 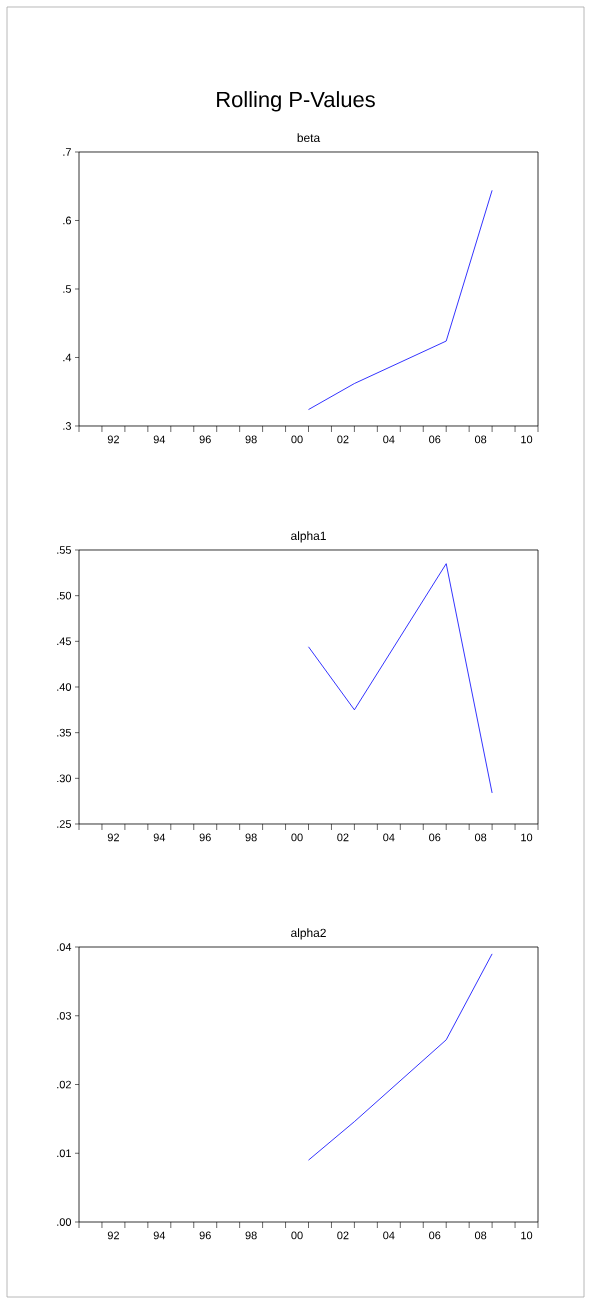 What do you see at coordinates (64, 732) in the screenshot?
I see `y-tick-label: .35` at bounding box center [64, 732].